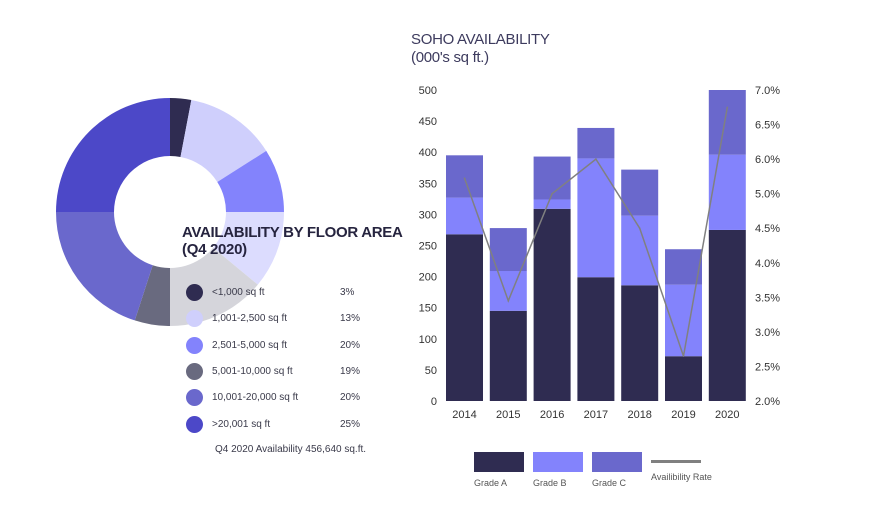 The height and width of the screenshot is (521, 869). What do you see at coordinates (681, 467) in the screenshot?
I see `bar-legend-item: Availibility Rate` at bounding box center [681, 467].